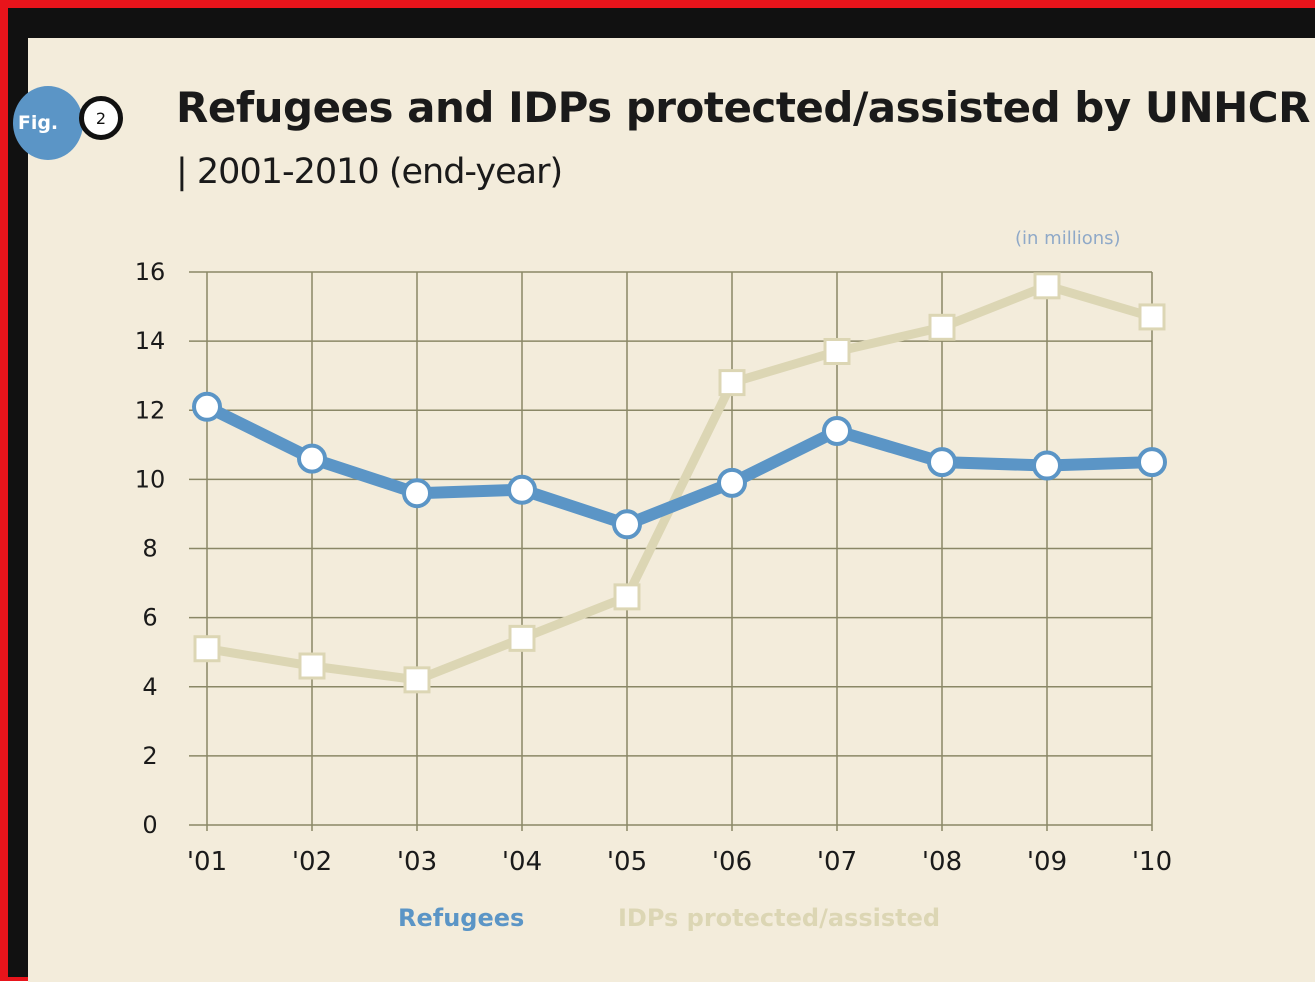 Image resolution: width=1315 pixels, height=982 pixels. What do you see at coordinates (149, 687) in the screenshot?
I see `y-tick-label: 4` at bounding box center [149, 687].